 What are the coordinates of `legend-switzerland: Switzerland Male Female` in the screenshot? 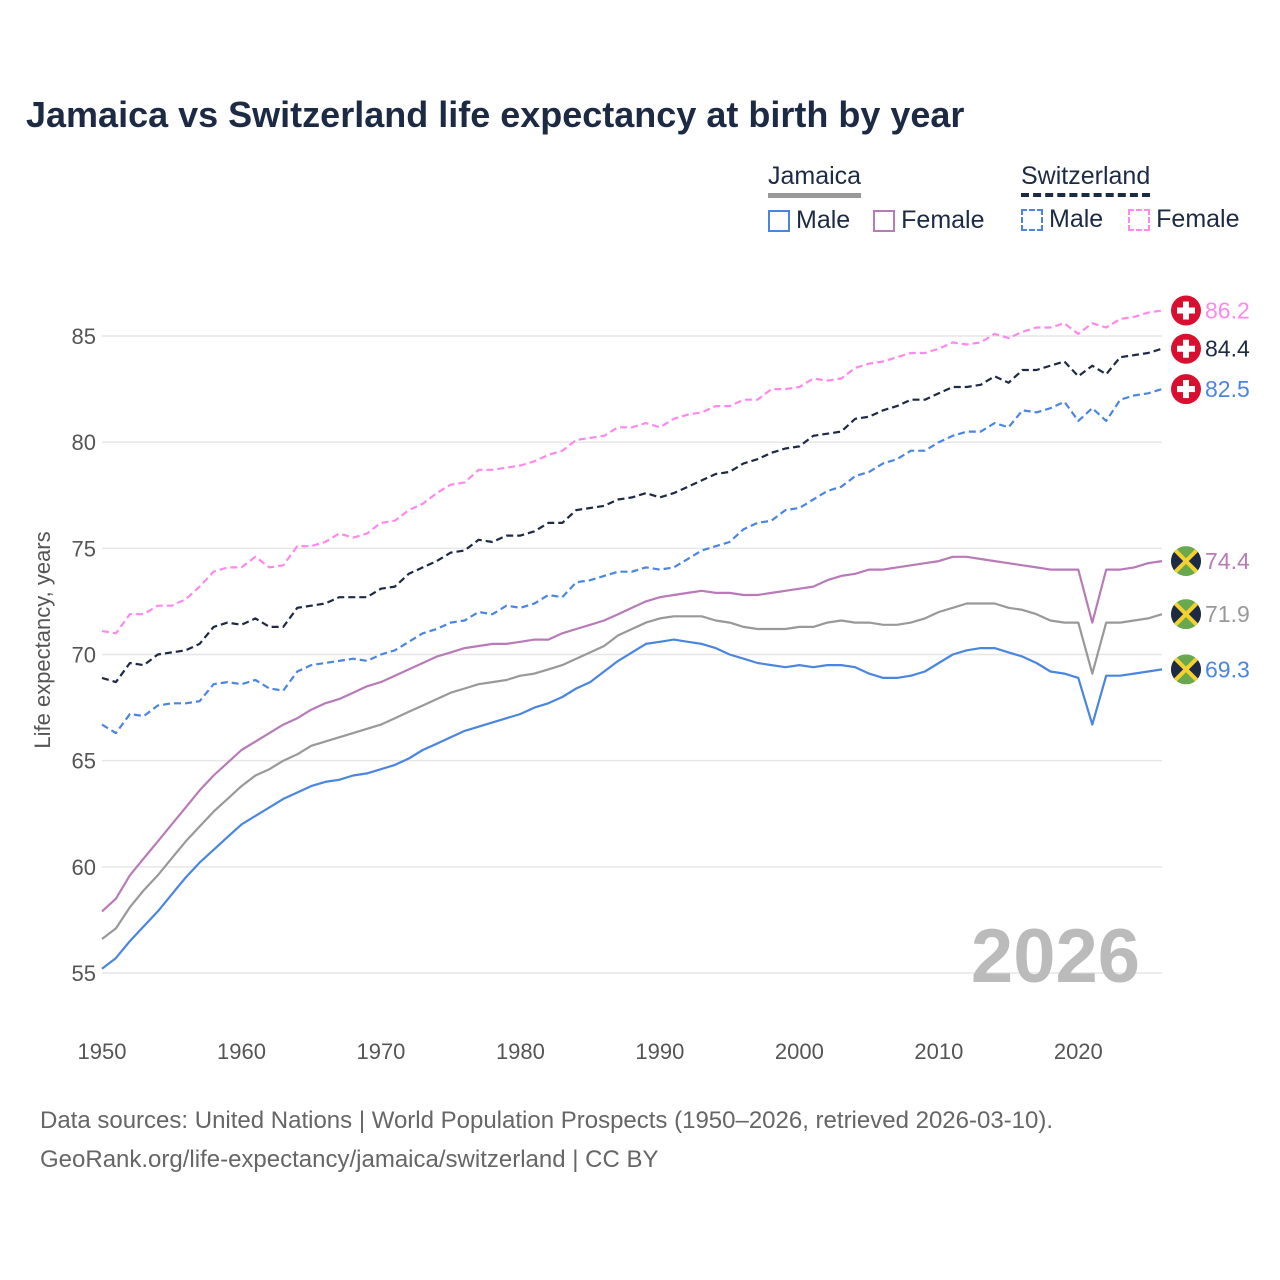 It's located at (1138, 200).